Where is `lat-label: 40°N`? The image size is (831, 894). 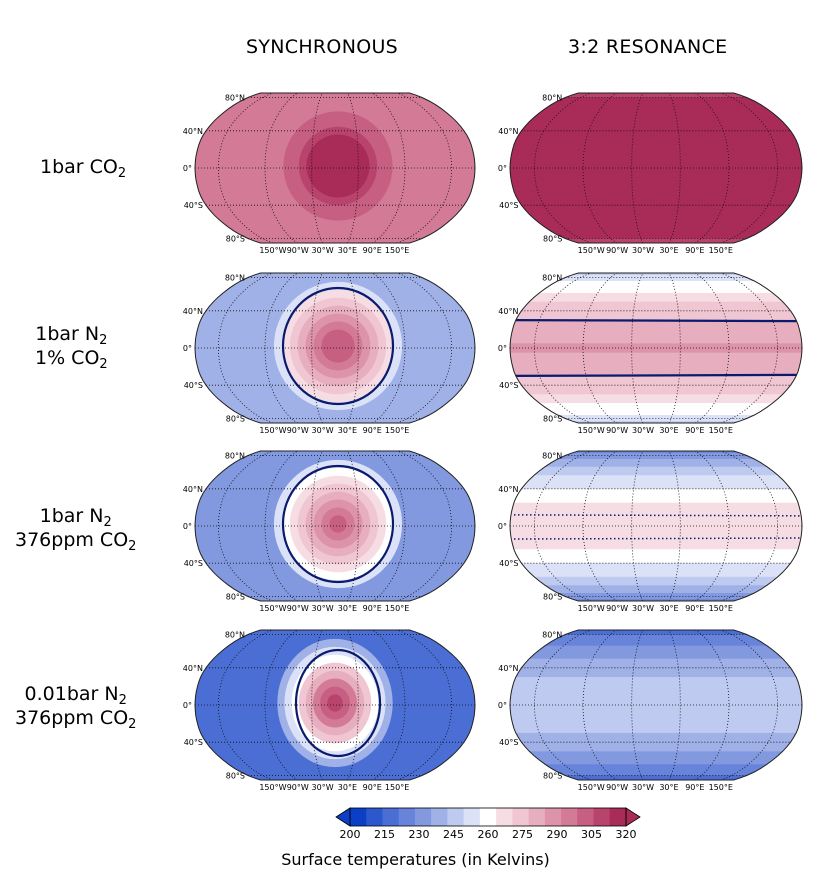
lat-label: 40°N is located at coordinates (508, 668).